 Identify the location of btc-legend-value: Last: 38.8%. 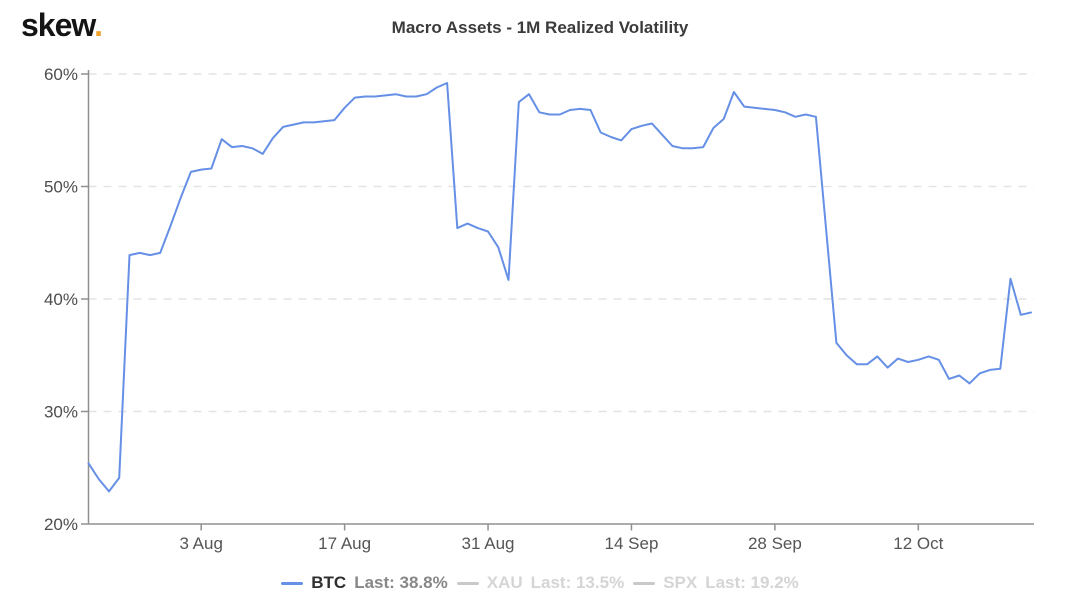
(401, 582).